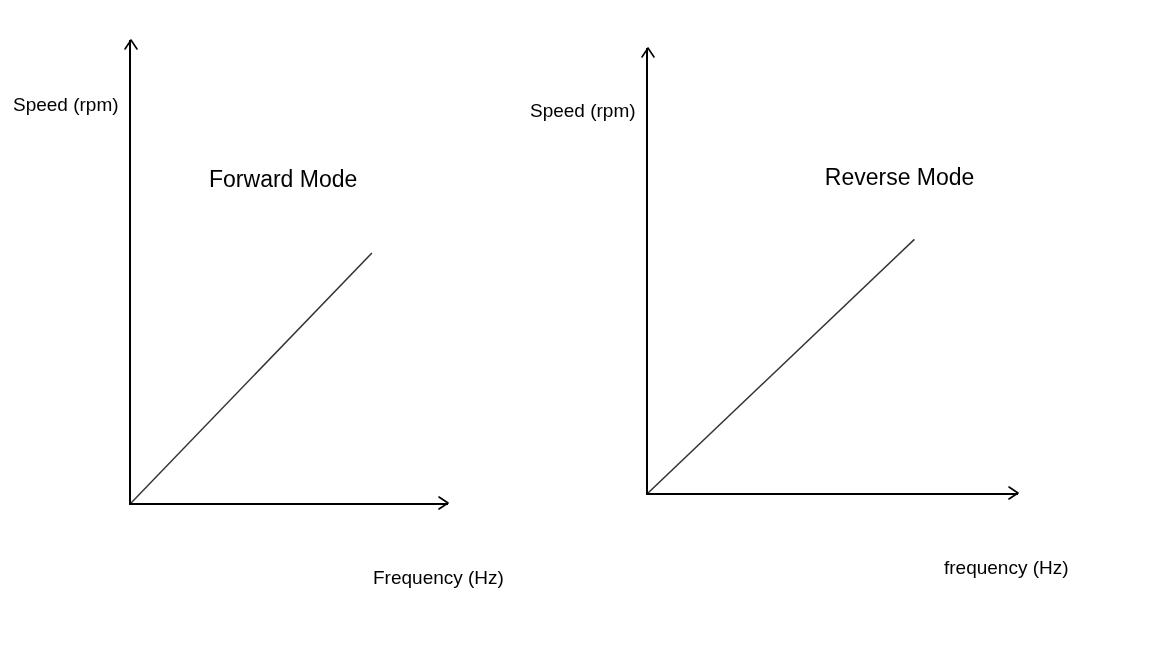 This screenshot has height=651, width=1152. I want to click on chart-title: Forward Mode, so click(283, 178).